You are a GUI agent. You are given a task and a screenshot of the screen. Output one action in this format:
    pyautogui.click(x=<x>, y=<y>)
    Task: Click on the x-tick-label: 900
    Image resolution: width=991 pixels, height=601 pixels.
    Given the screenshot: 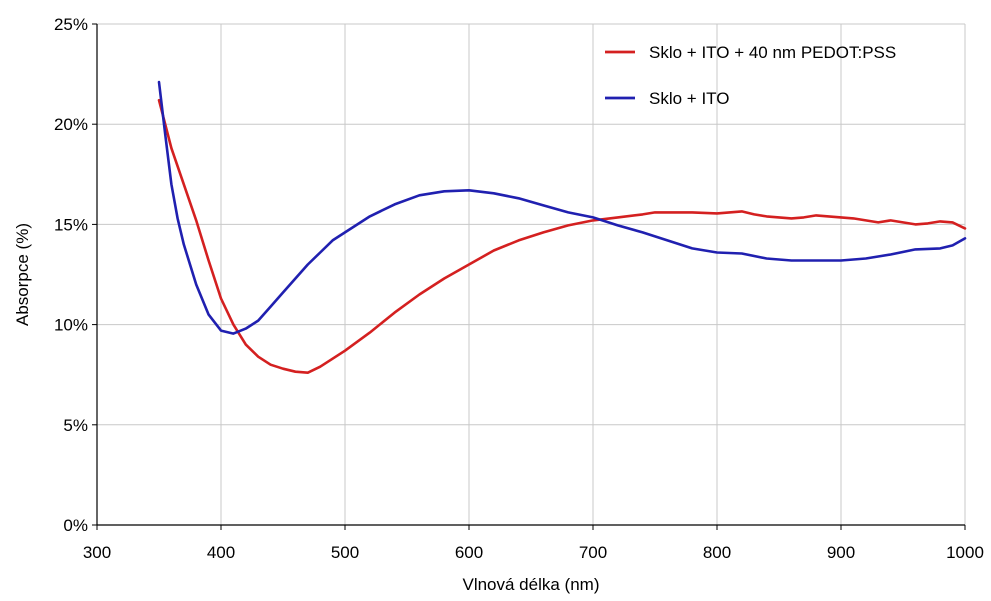 What is the action you would take?
    pyautogui.click(x=841, y=552)
    